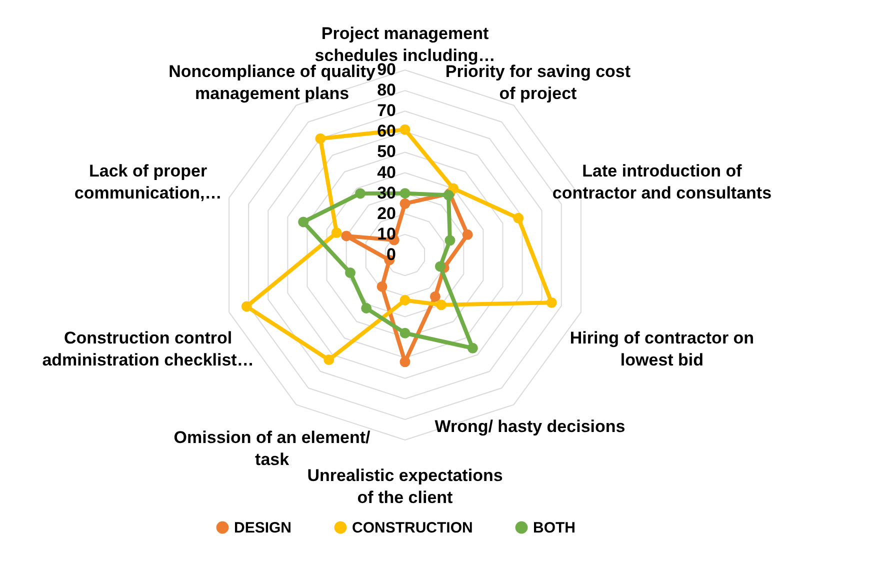 This screenshot has width=893, height=576. Describe the element at coordinates (386, 172) in the screenshot. I see `y-tick-label: 40` at that location.